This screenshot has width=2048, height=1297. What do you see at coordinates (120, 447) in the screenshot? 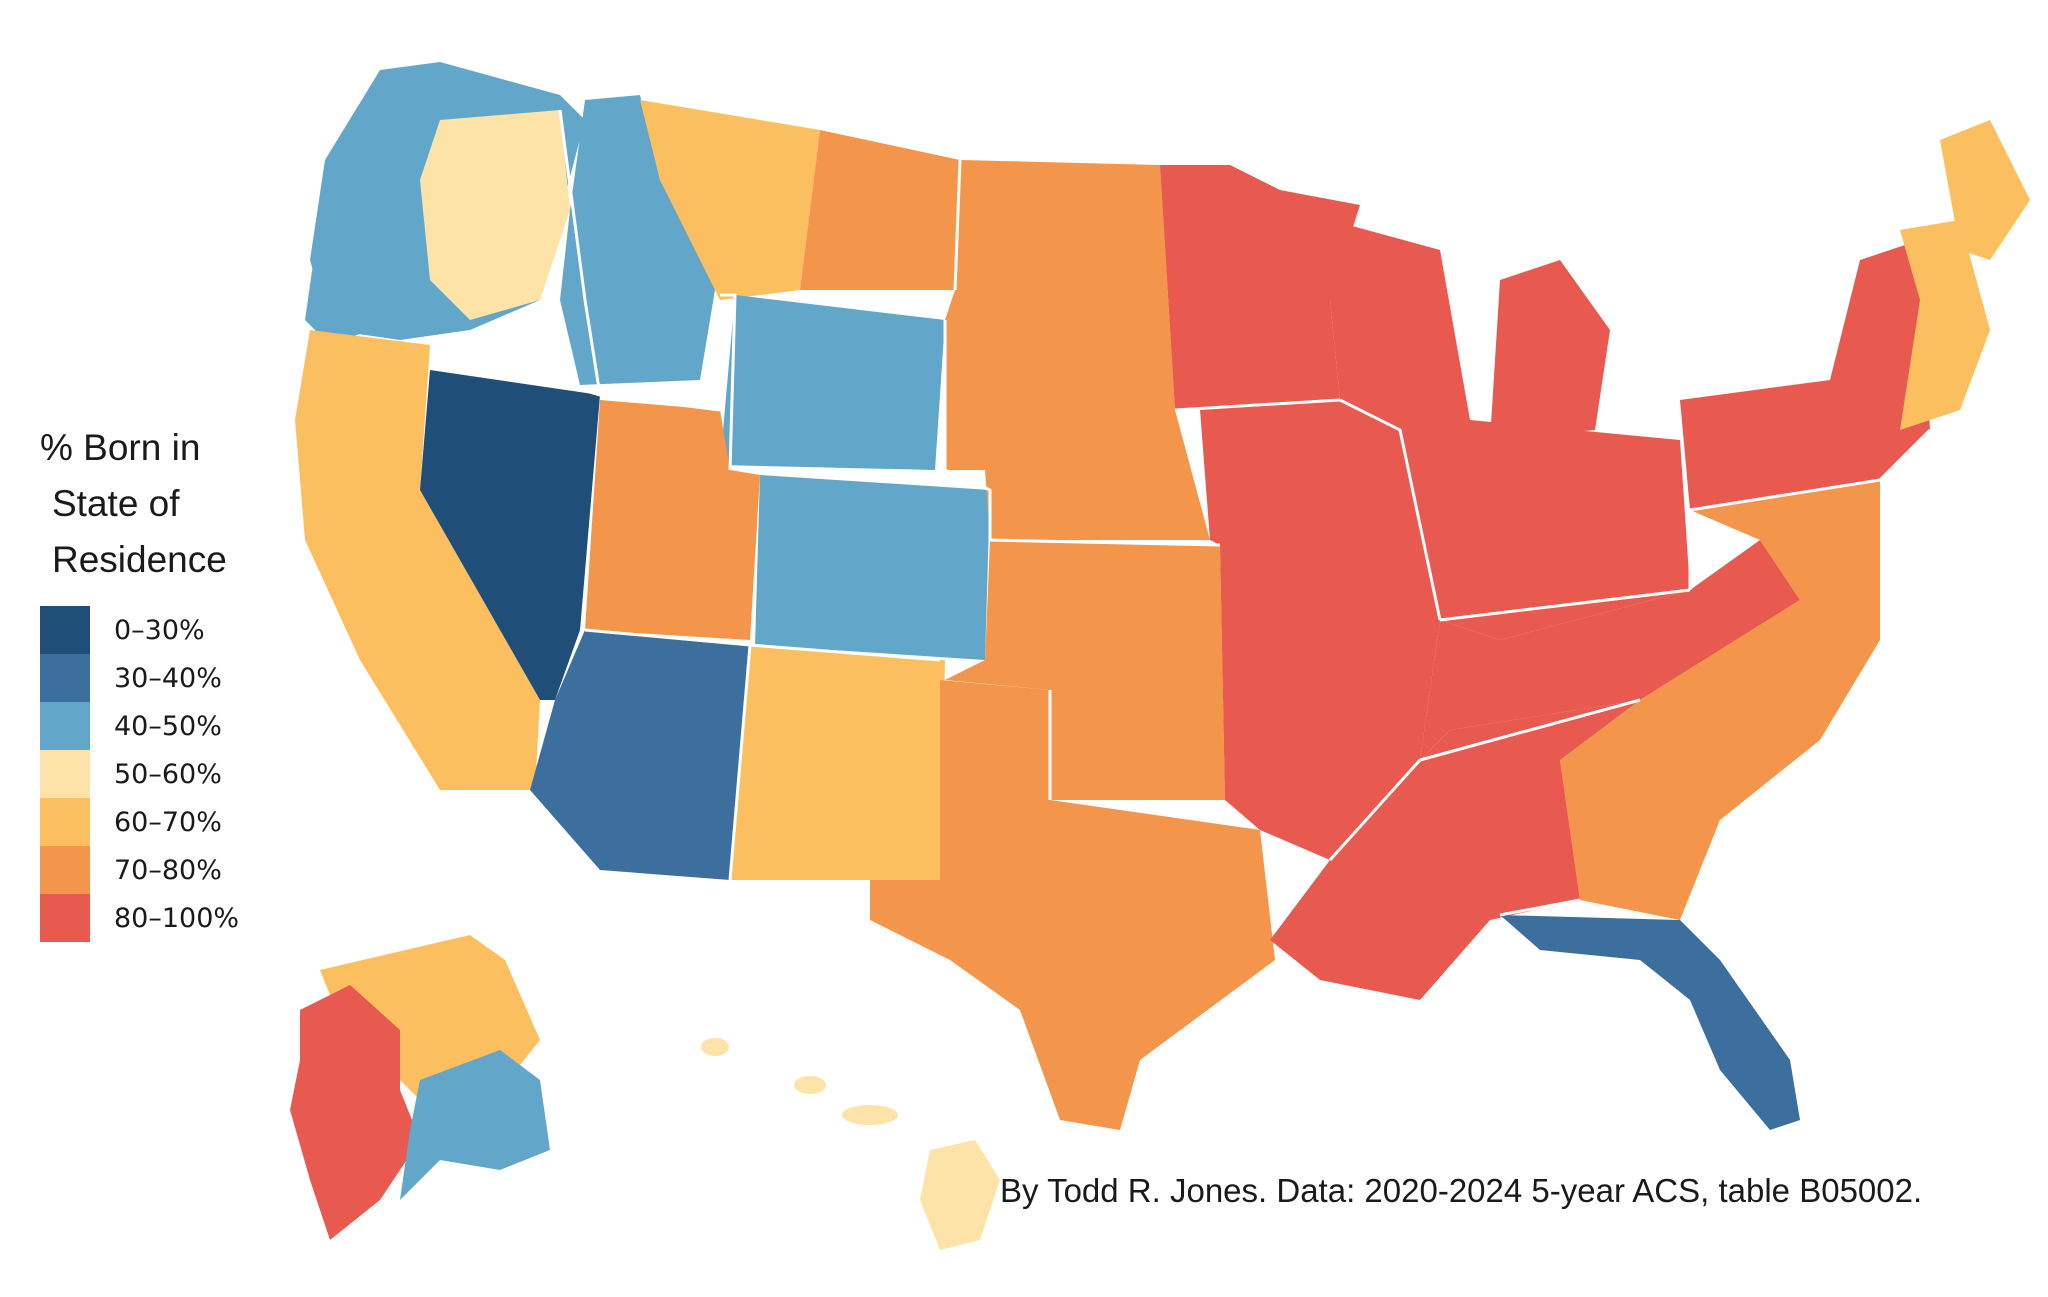
I see `legend-title-line-1: % Born in` at bounding box center [120, 447].